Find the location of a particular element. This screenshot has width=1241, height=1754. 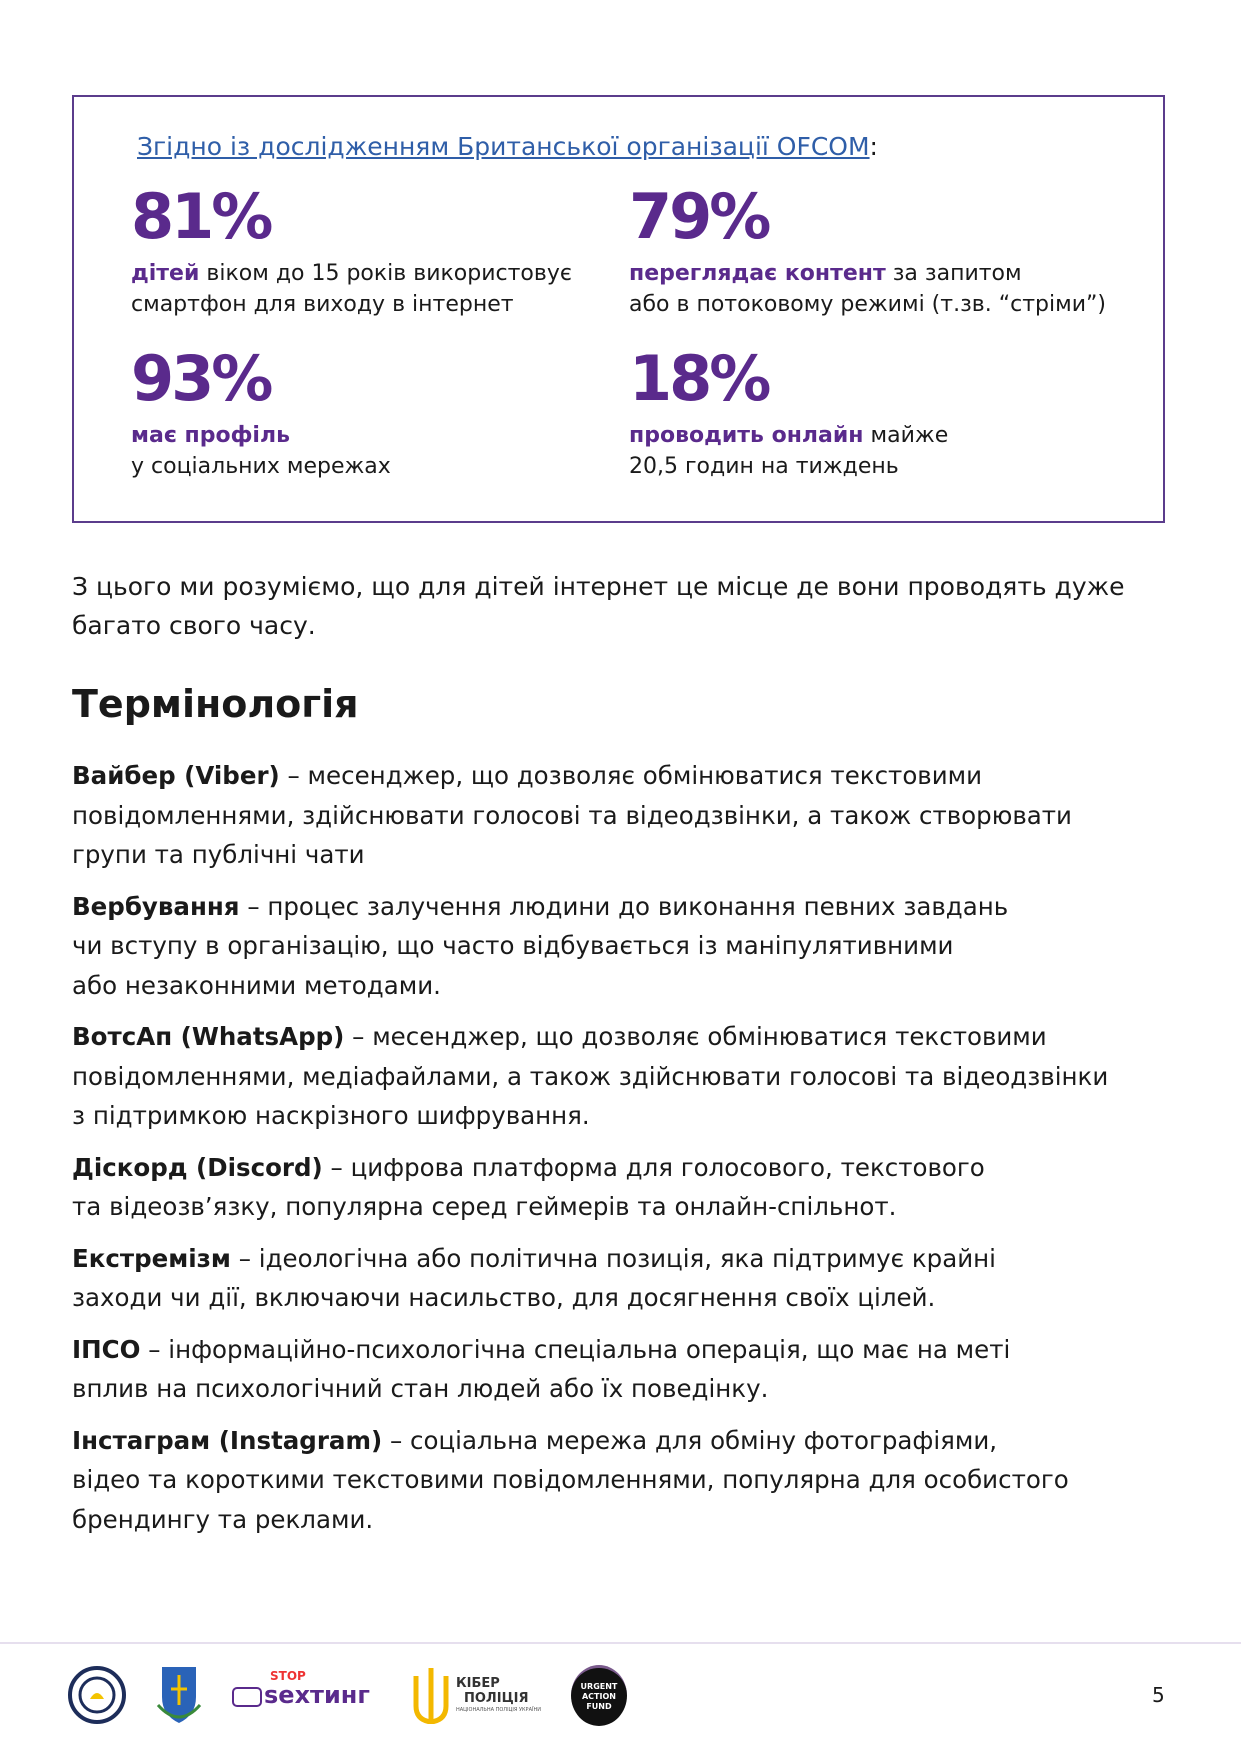

stop-sexting-logo: STOP sexтинг is located at coordinates (307, 1692).